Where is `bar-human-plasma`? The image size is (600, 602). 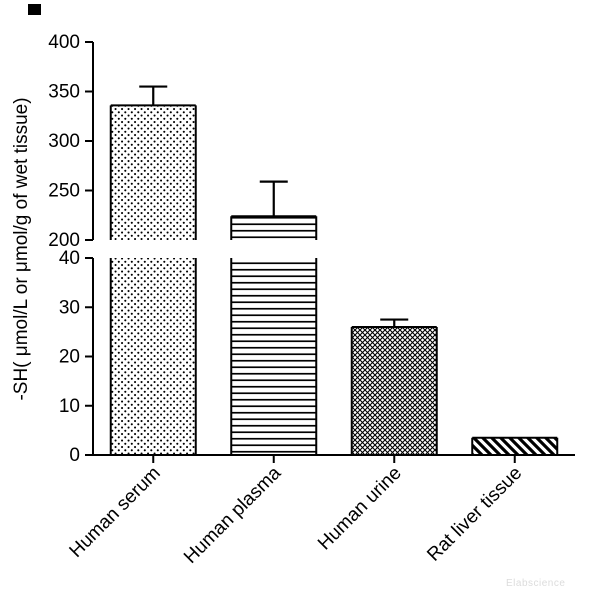
bar-human-plasma is located at coordinates (274, 317).